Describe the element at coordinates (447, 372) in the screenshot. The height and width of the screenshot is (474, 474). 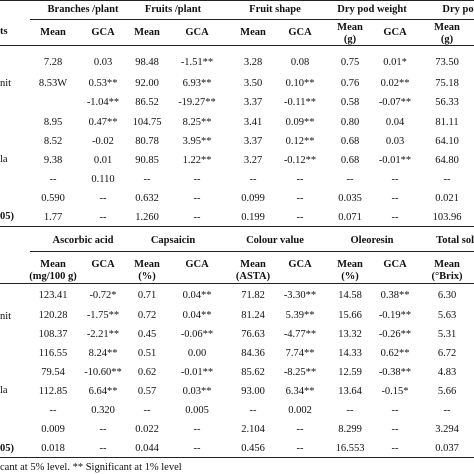
I see `table2-cell: 4.83` at that location.